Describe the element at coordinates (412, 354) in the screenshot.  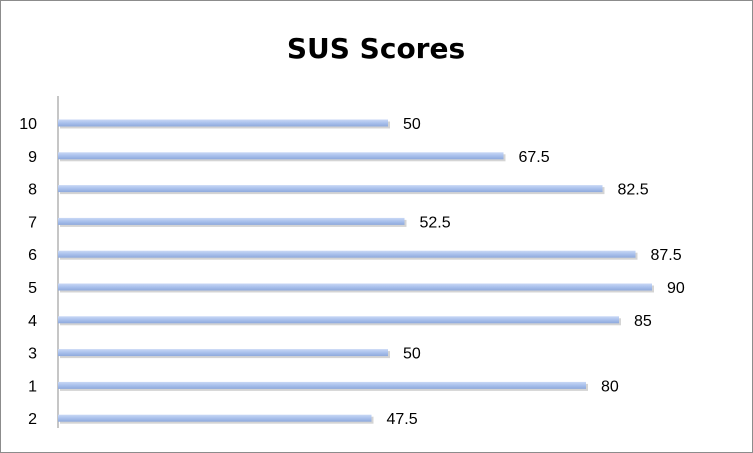
I see `data-label-3: 50` at that location.